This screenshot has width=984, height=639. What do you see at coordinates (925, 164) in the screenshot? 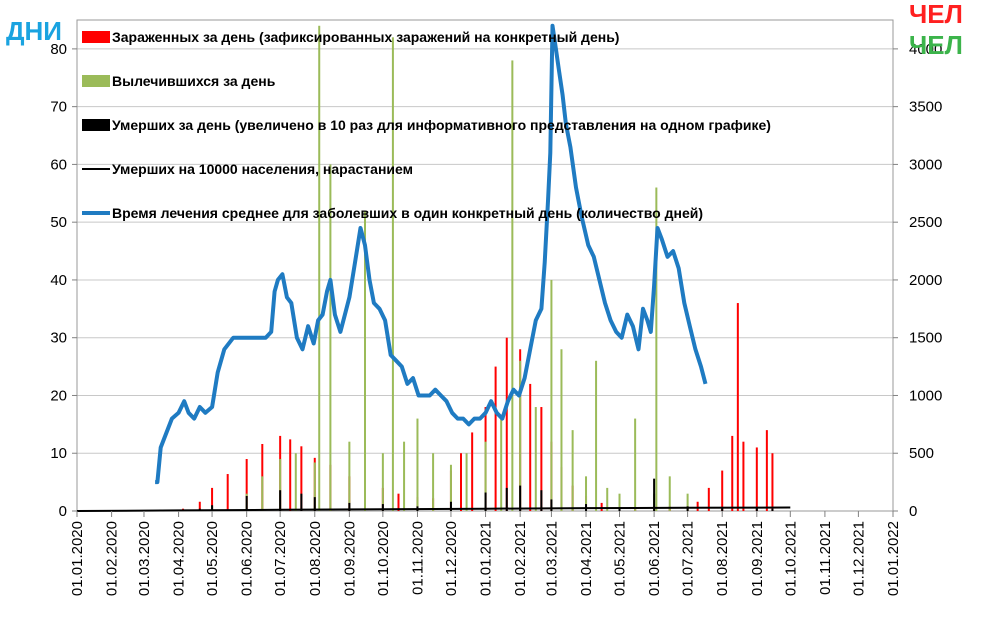
I see `right-axis-tick-label: 3000` at bounding box center [925, 164].